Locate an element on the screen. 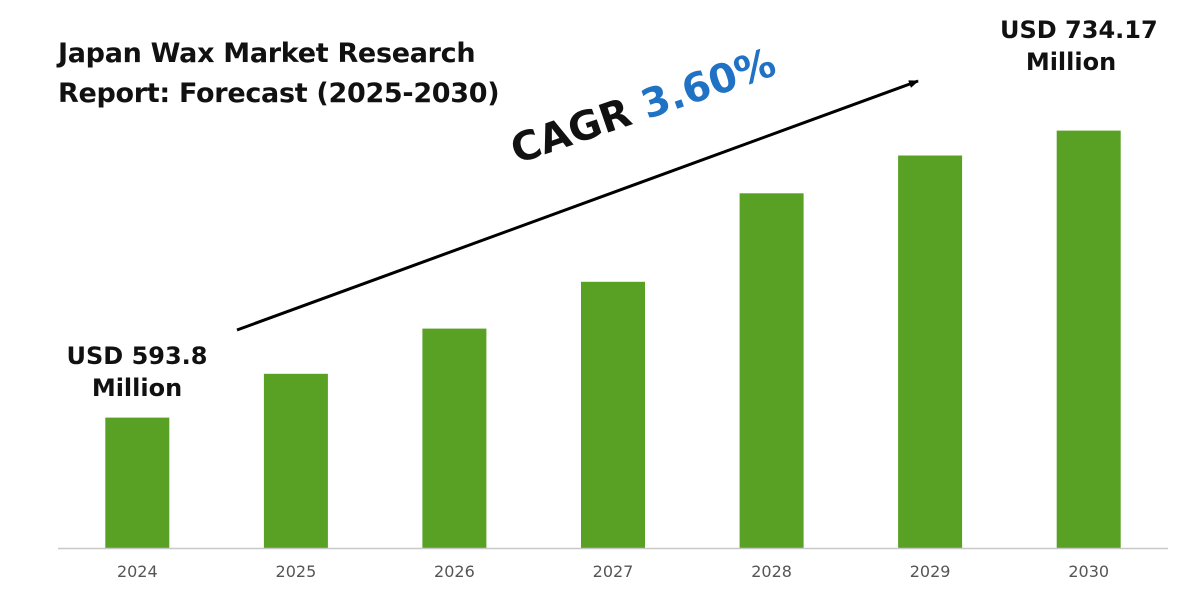 The width and height of the screenshot is (1200, 604). x-tick-label-2027: 2027 is located at coordinates (613, 571).